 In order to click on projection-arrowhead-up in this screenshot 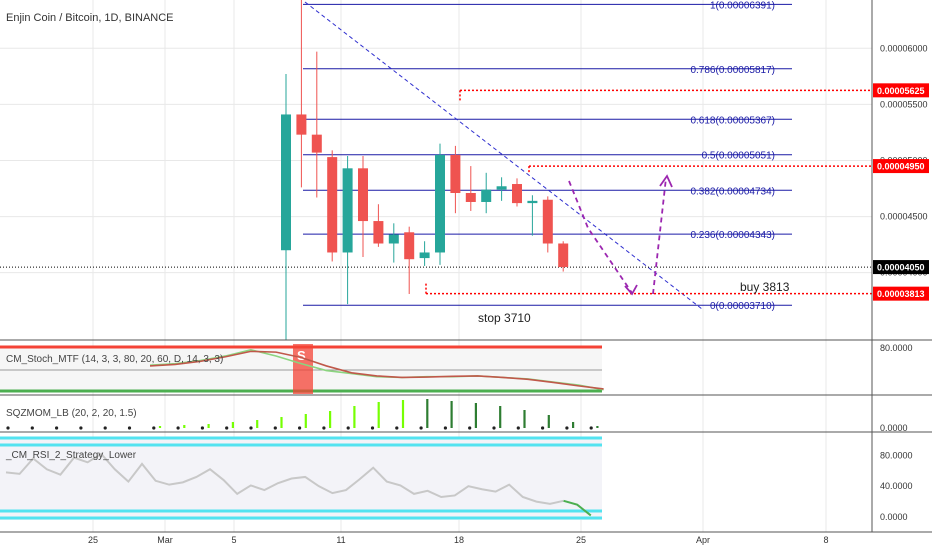, I will do `click(666, 181)`.